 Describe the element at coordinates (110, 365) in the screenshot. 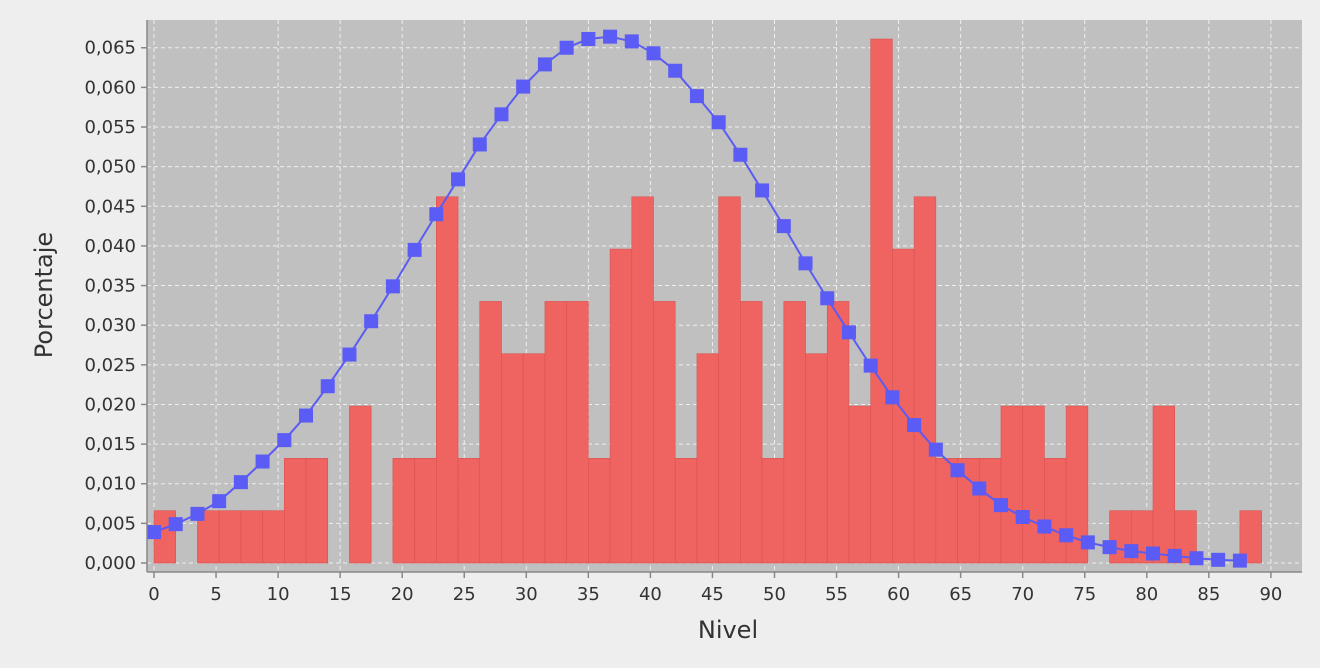

I see `y-tick-label: 0,025` at that location.